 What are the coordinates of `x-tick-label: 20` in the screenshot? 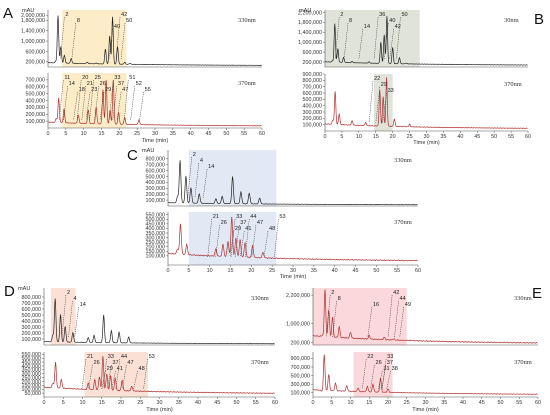 It's located at (121, 403).